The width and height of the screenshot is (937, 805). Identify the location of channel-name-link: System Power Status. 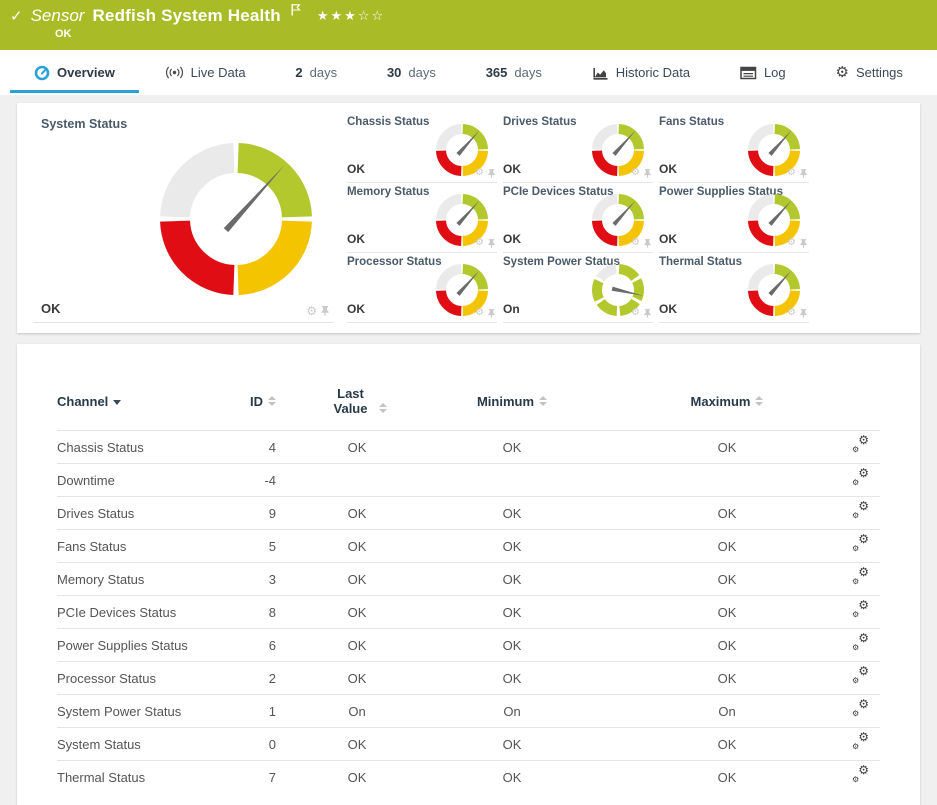
(119, 711).